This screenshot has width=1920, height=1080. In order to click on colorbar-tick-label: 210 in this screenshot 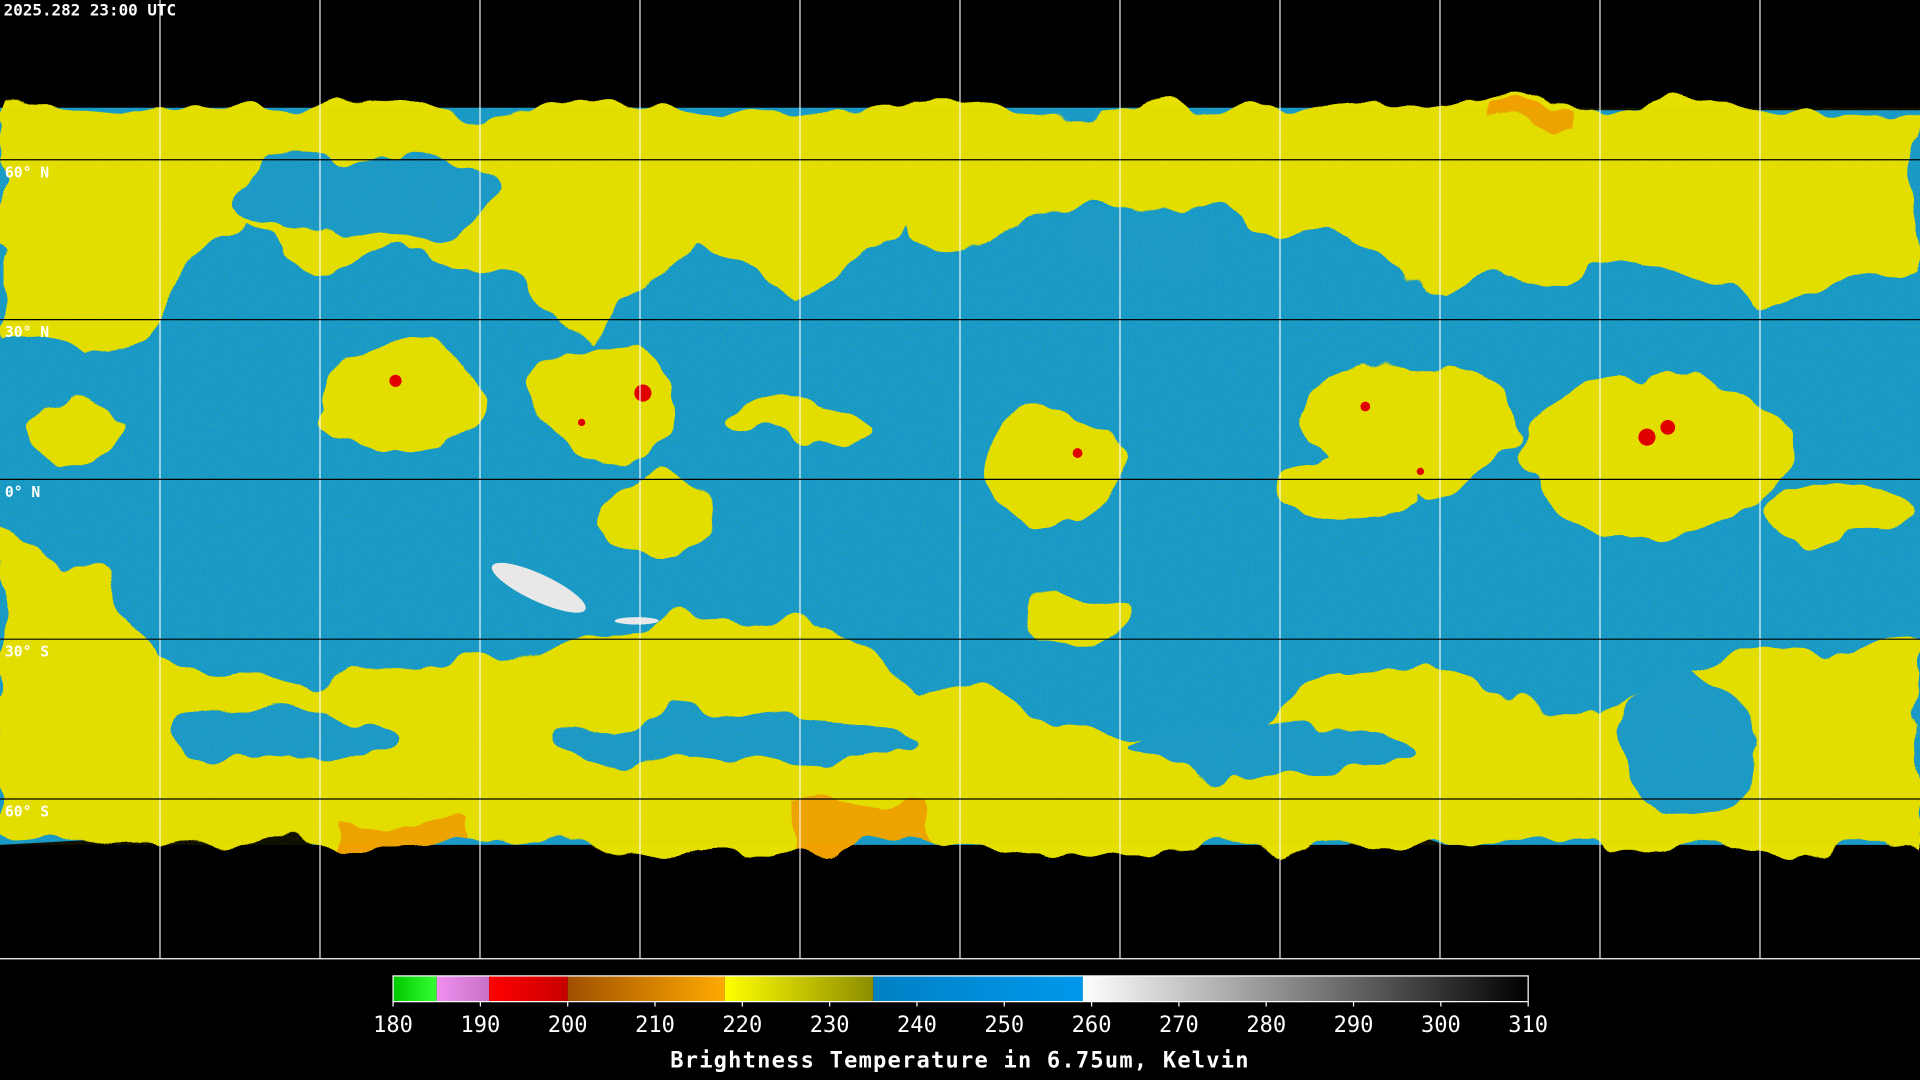, I will do `click(655, 1025)`.